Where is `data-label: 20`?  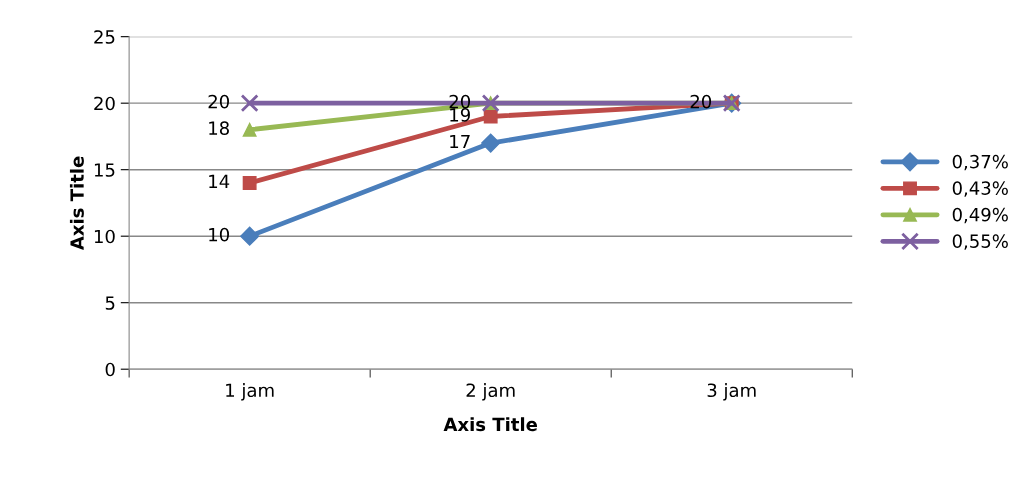
data-label: 20 is located at coordinates (218, 101).